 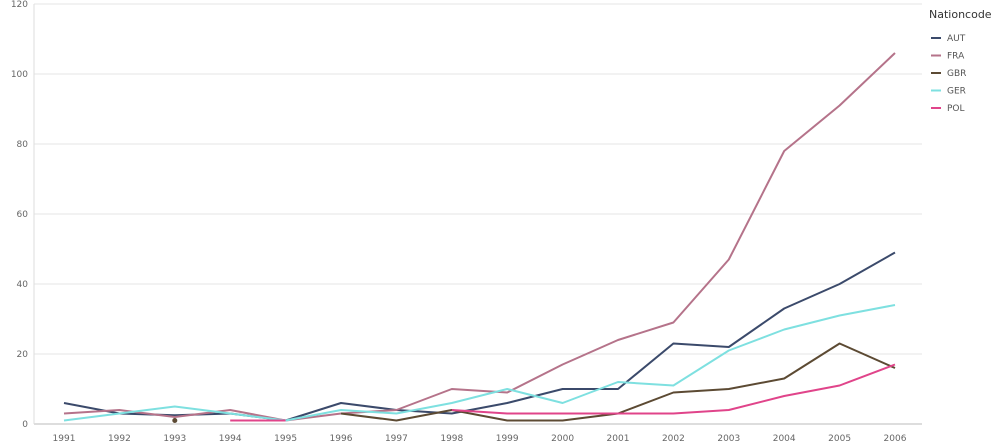 What do you see at coordinates (25, 425) in the screenshot?
I see `y-tick-label: 0` at bounding box center [25, 425].